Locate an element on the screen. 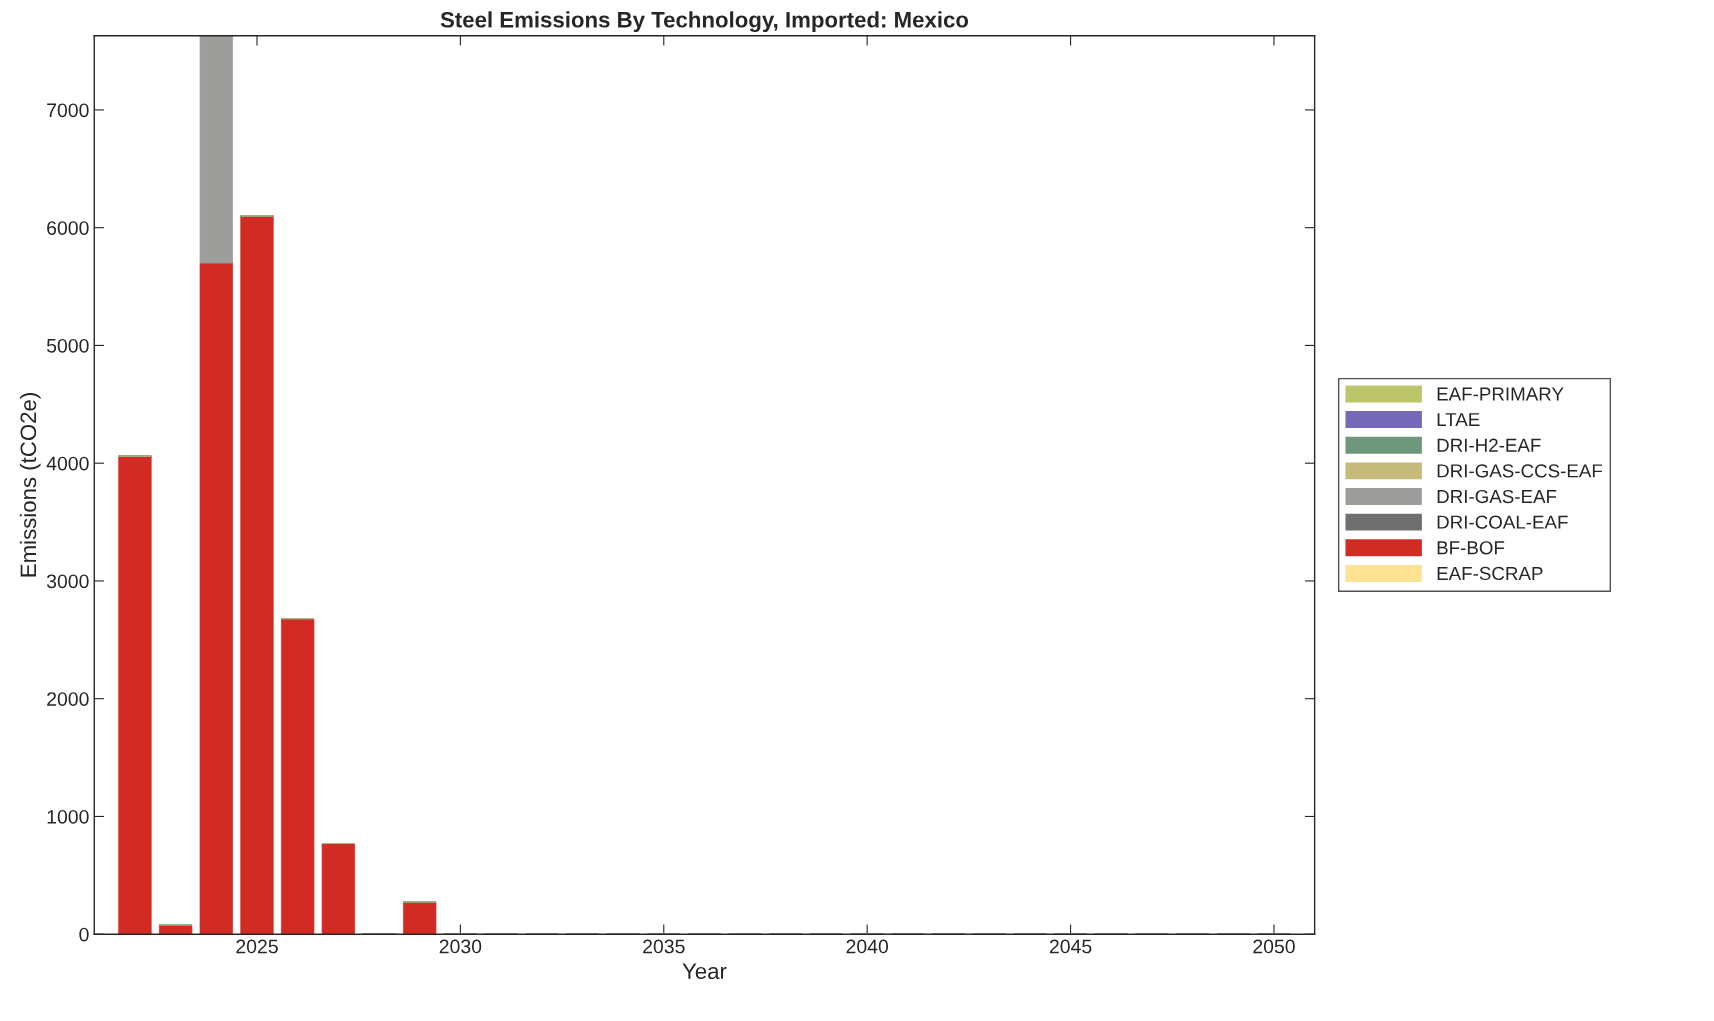 The height and width of the screenshot is (1021, 1714). y-tick-label: 2000 is located at coordinates (68, 699).